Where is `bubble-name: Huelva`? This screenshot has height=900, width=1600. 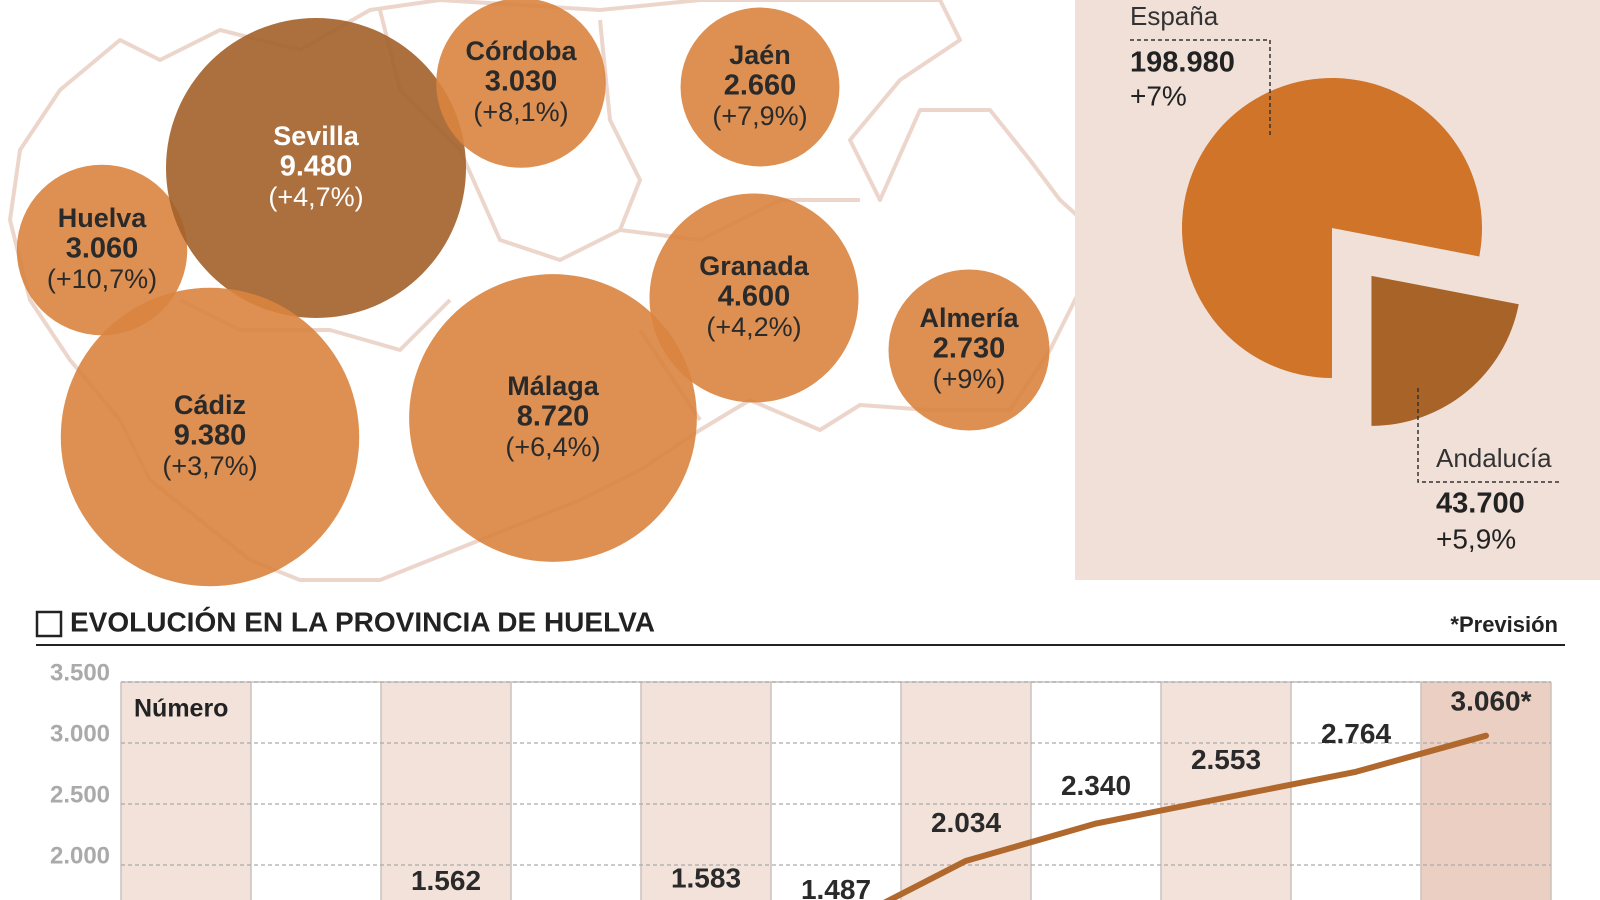
bubble-name: Huelva is located at coordinates (103, 218).